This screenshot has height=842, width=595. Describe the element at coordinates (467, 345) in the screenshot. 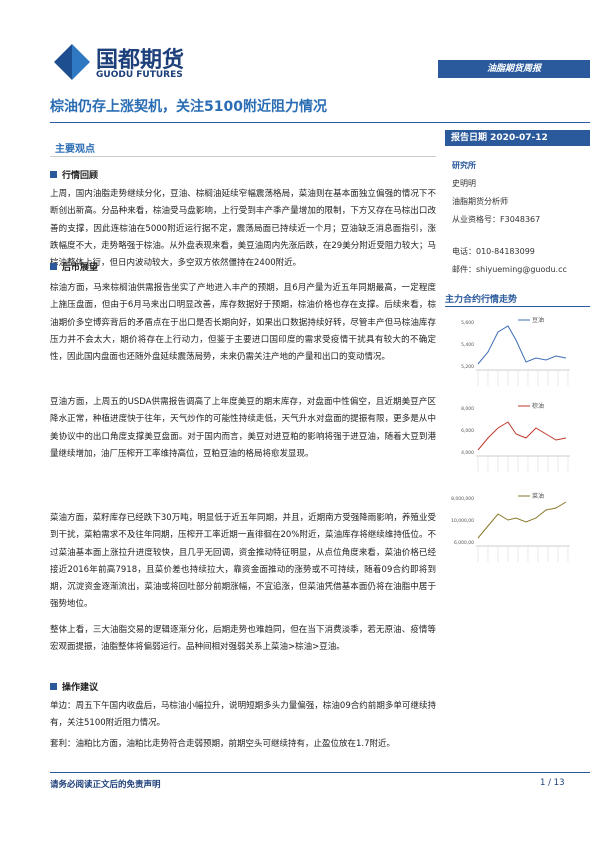

I see `y-tick-label: 5,400` at that location.